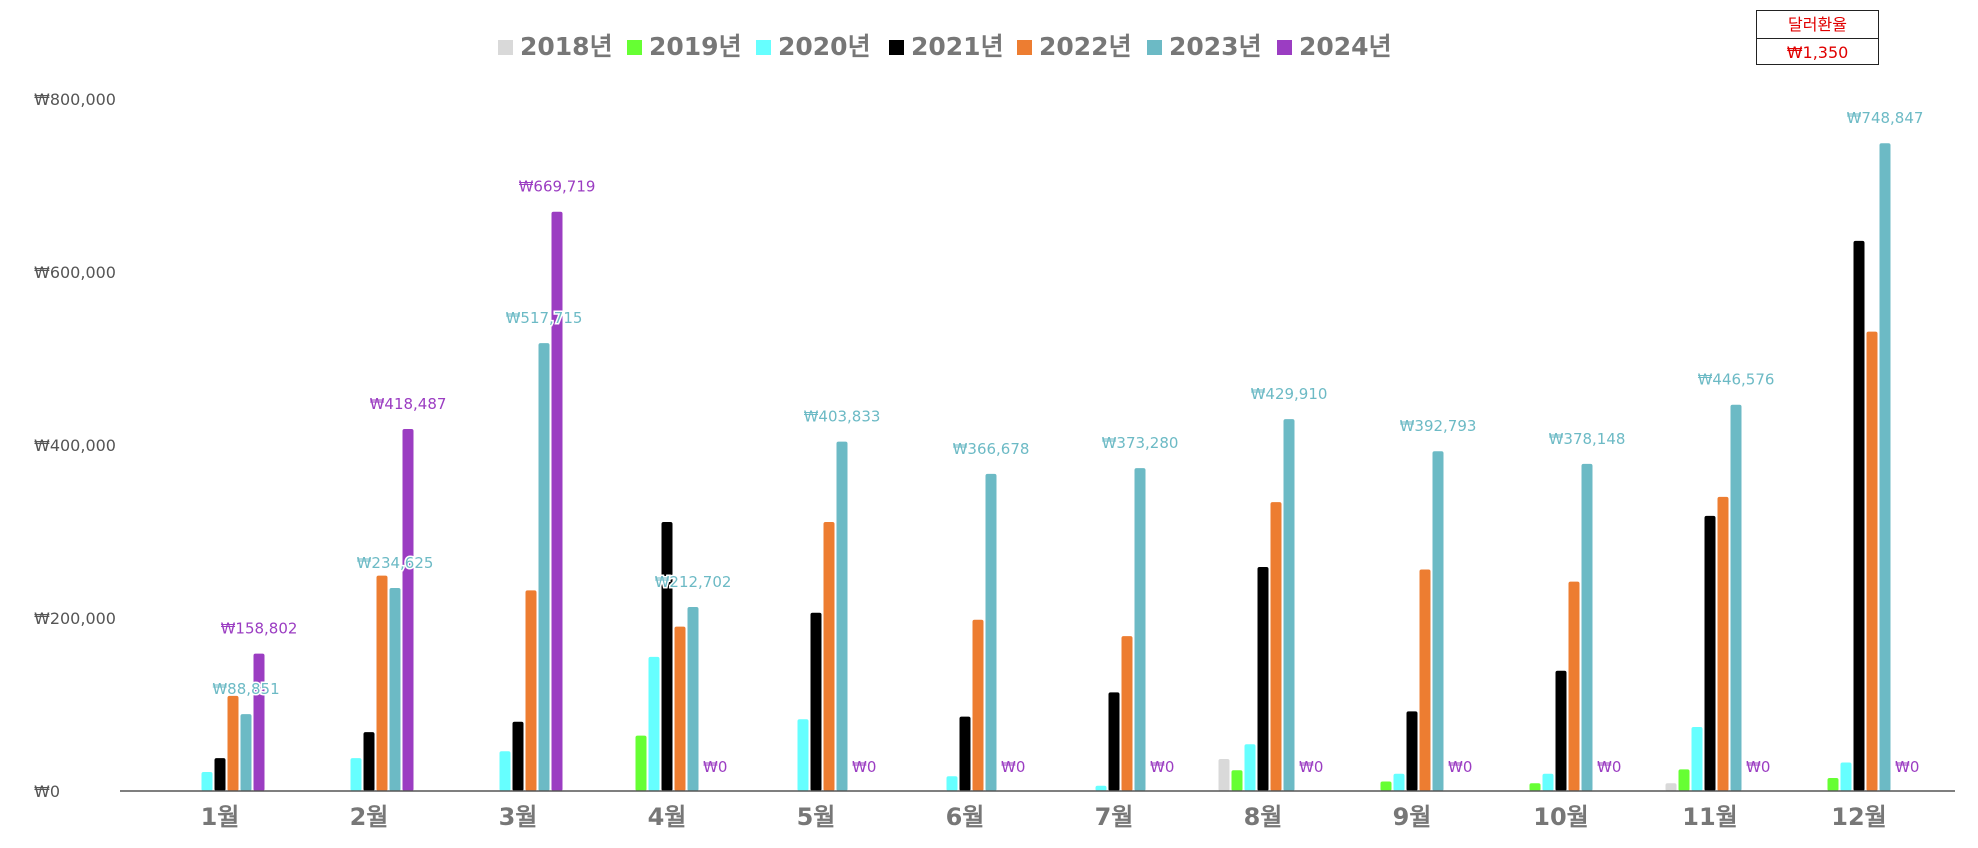 The width and height of the screenshot is (1978, 848). Describe the element at coordinates (1560, 817) in the screenshot. I see `x-tick-label: 10월` at that location.